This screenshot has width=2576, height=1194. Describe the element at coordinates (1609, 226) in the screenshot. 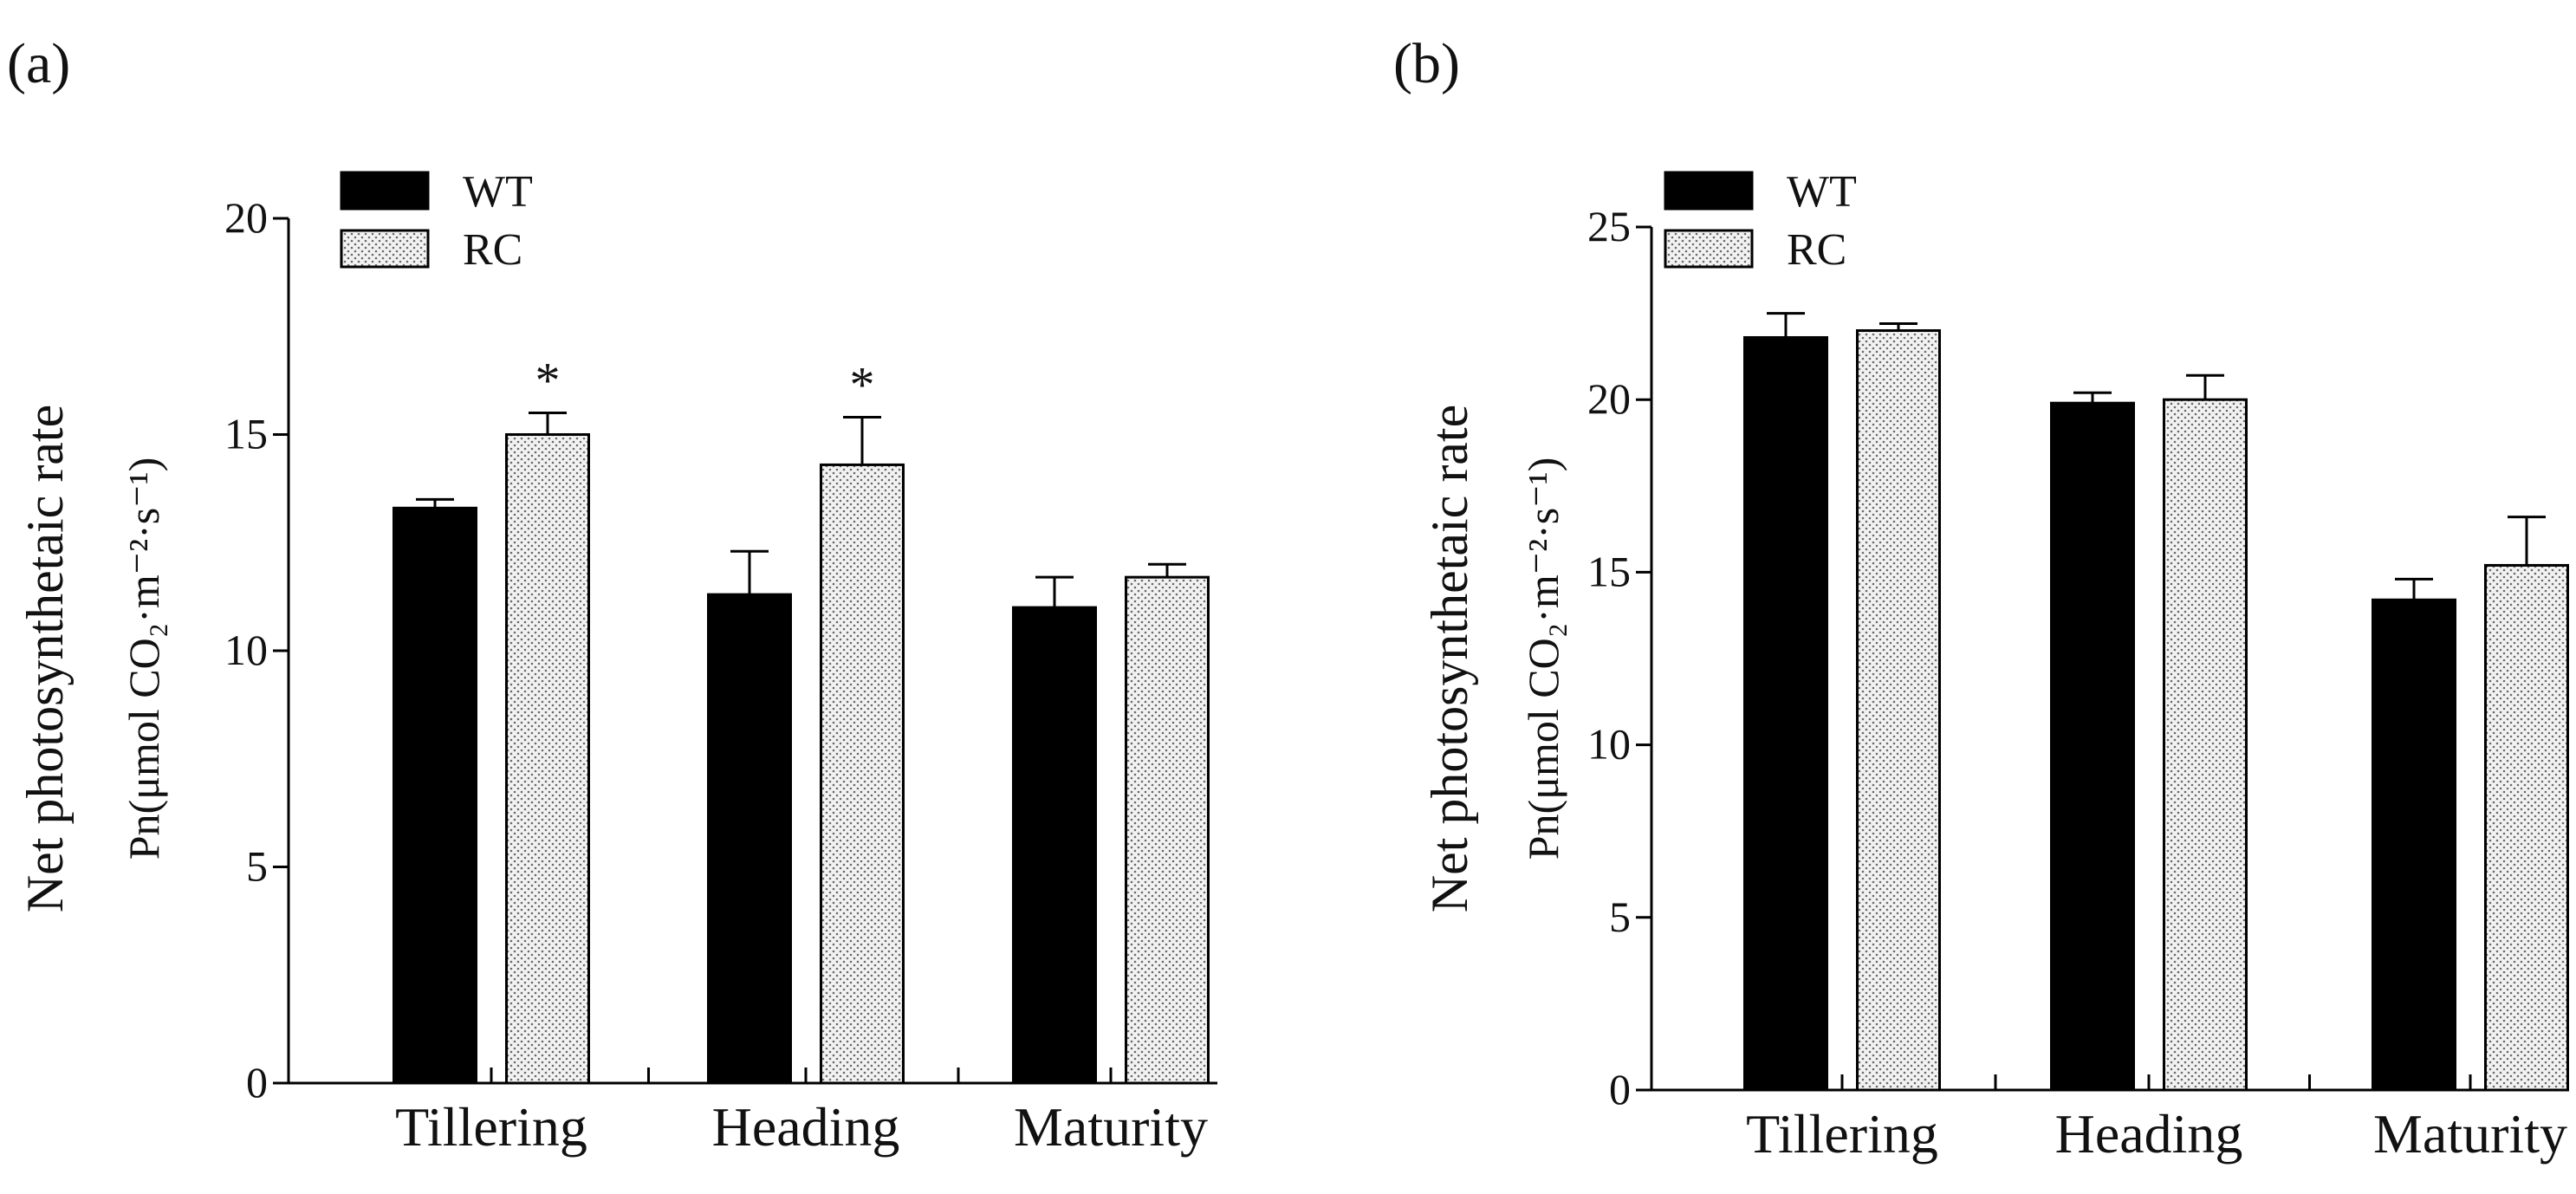

I see `y-tick-label: 25` at that location.